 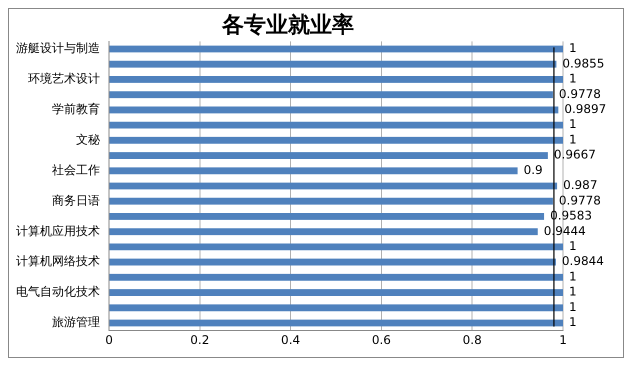 I want to click on y-tick-label: 旅游管理, so click(x=76, y=322).